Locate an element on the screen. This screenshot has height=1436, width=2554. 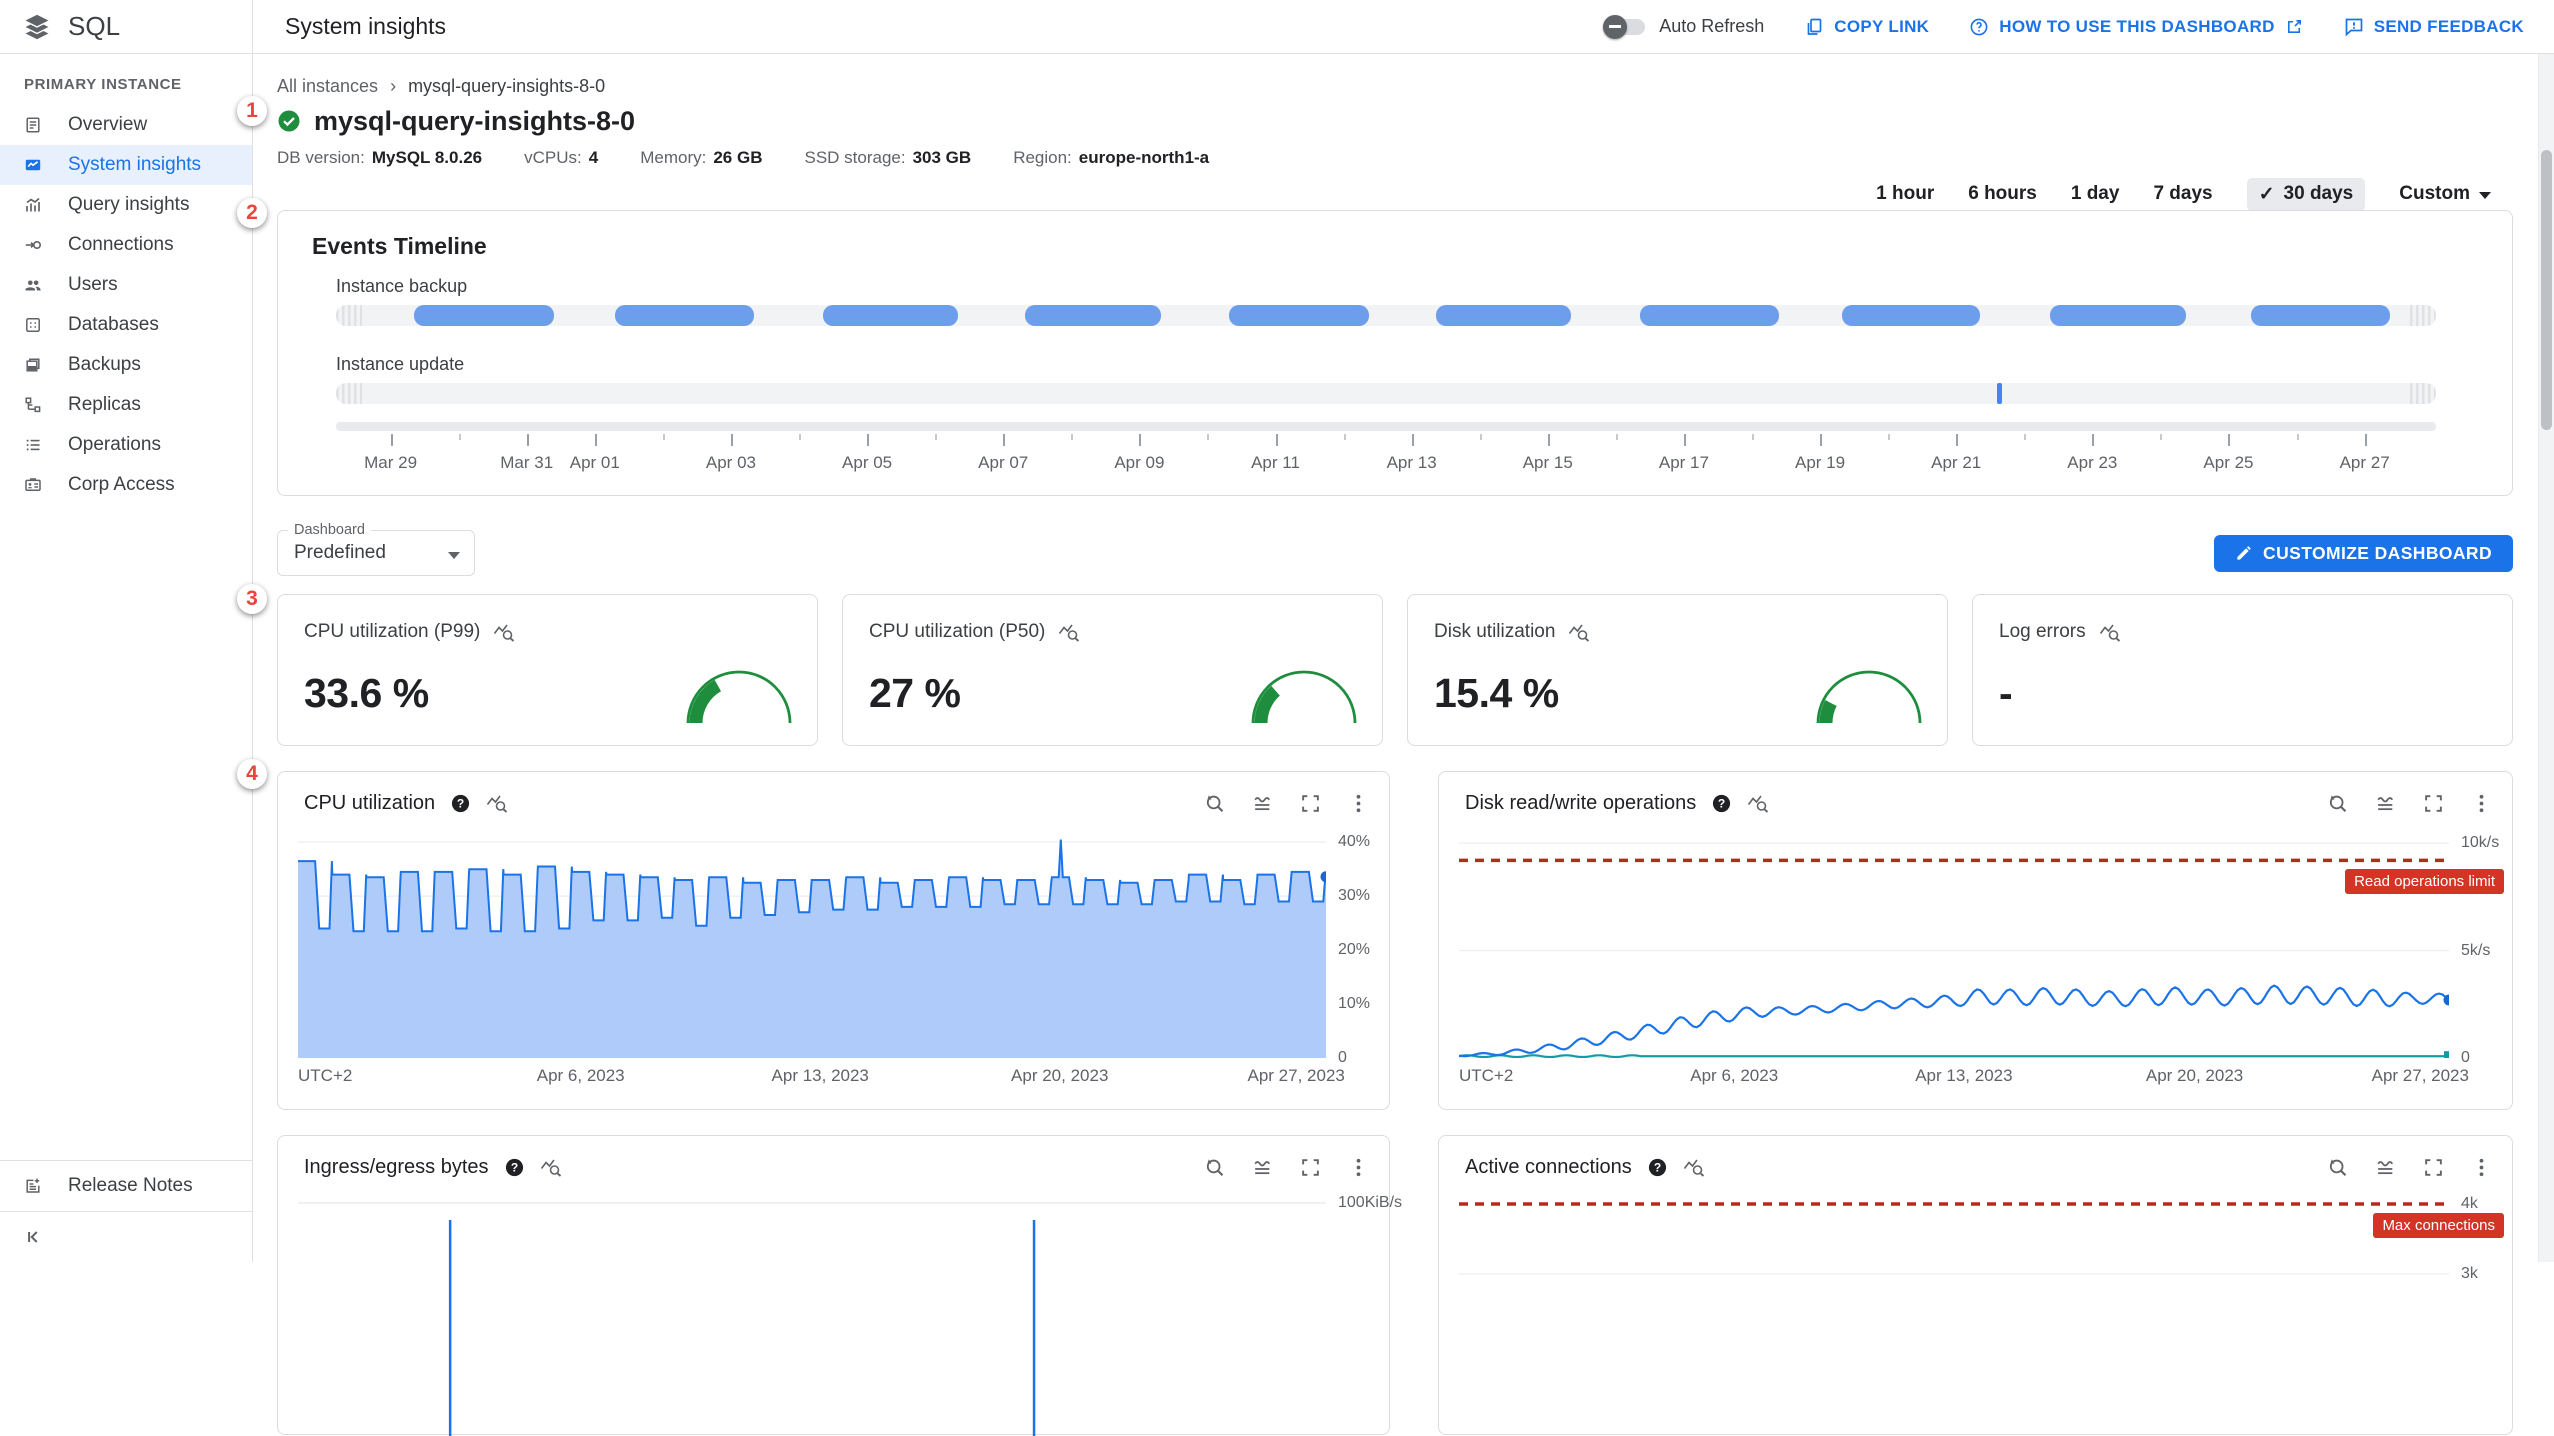
meta-value: europe-north1-a is located at coordinates (1144, 157).